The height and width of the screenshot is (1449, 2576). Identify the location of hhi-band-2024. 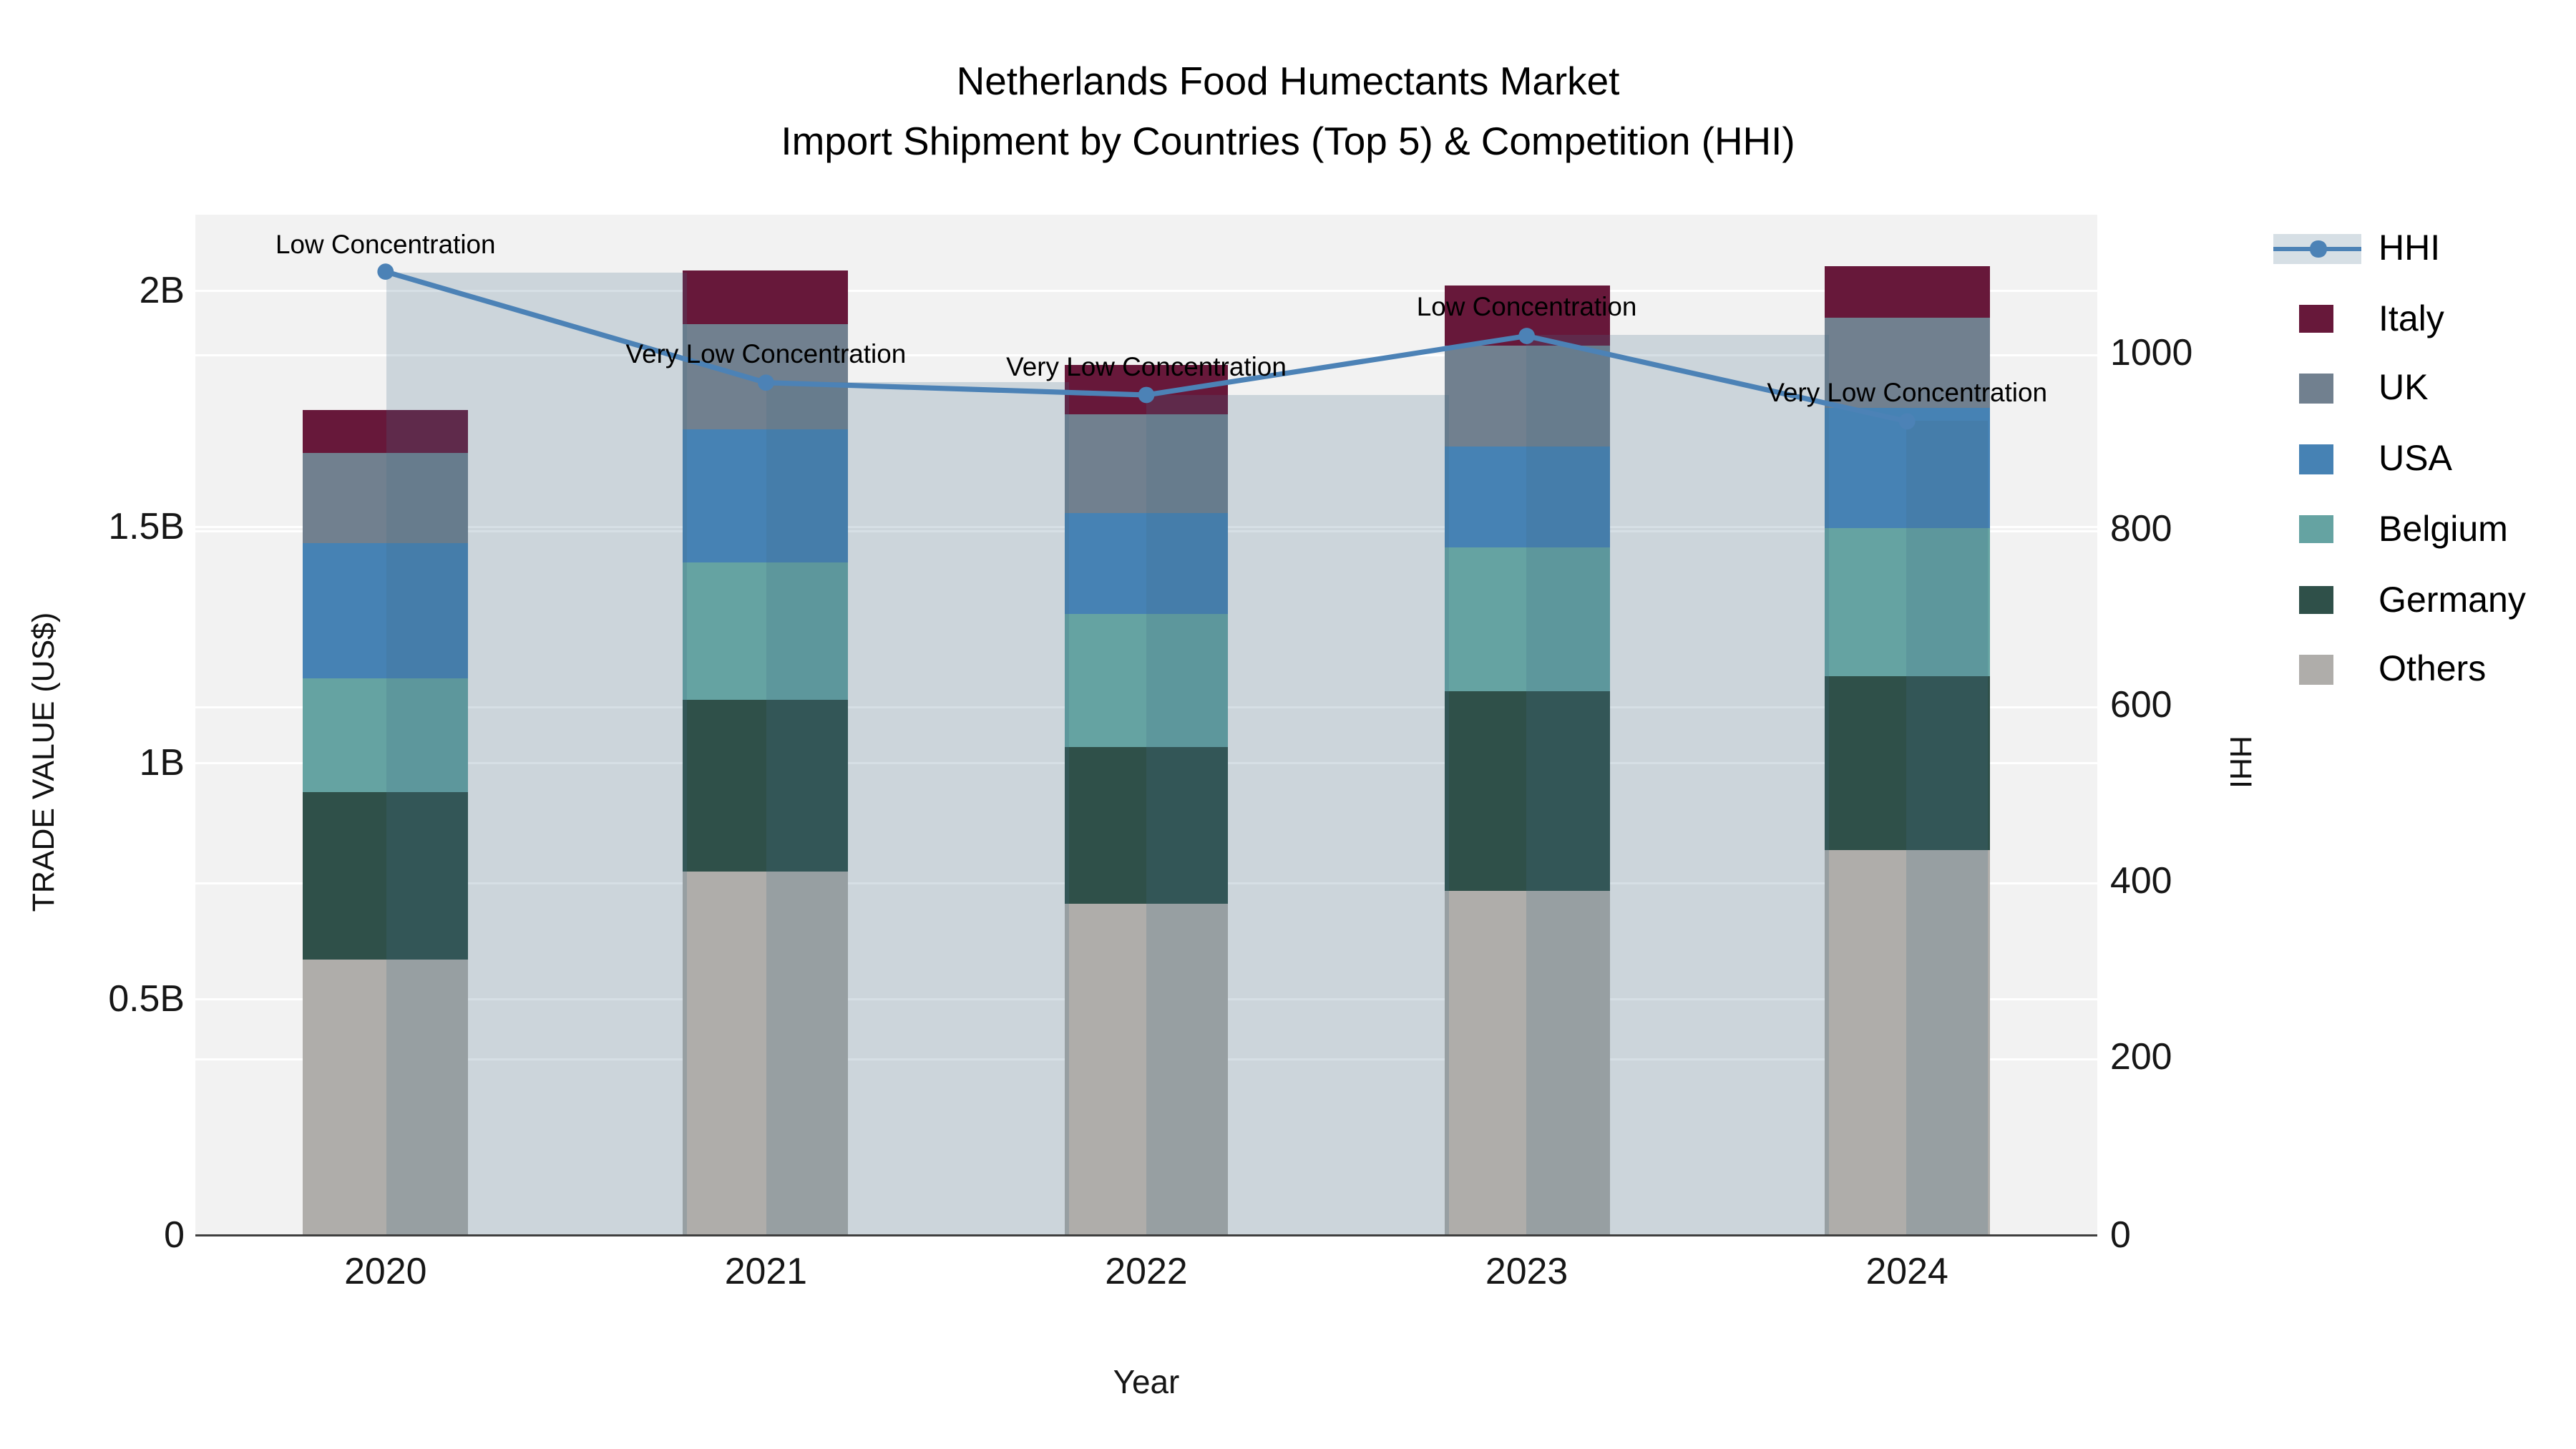
(1948, 827).